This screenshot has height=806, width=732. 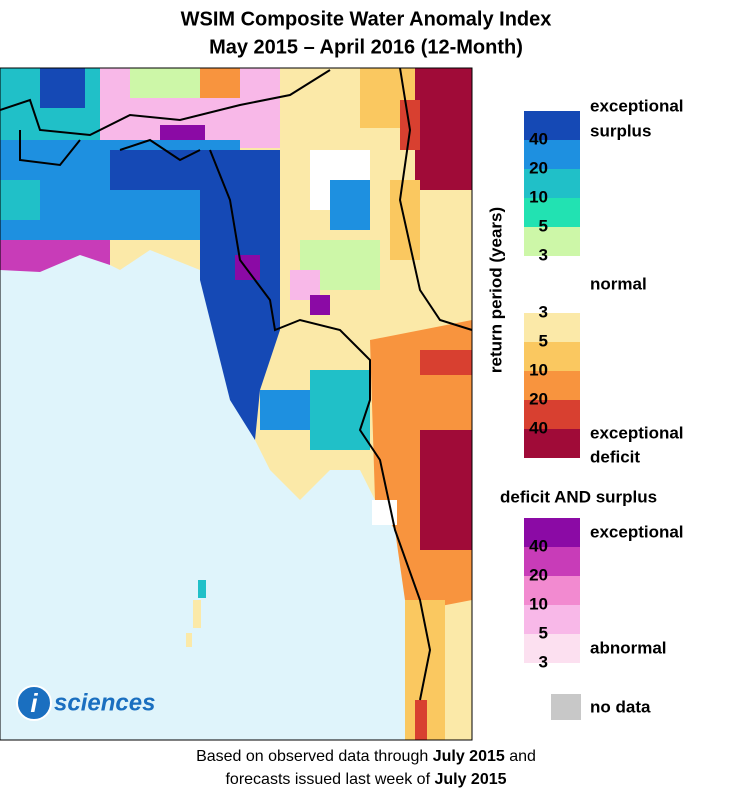 I want to click on caption-text: Based on observed data through, so click(x=312, y=756).